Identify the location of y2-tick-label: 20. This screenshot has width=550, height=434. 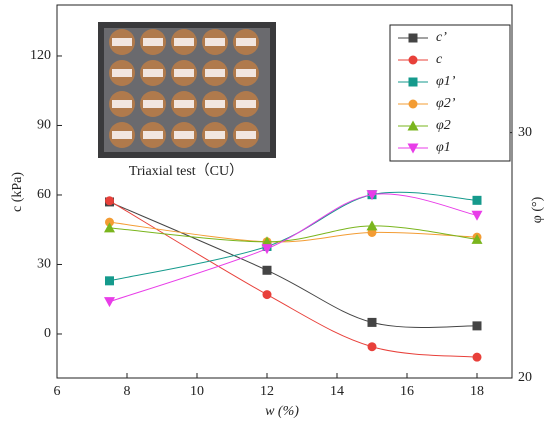
(525, 377).